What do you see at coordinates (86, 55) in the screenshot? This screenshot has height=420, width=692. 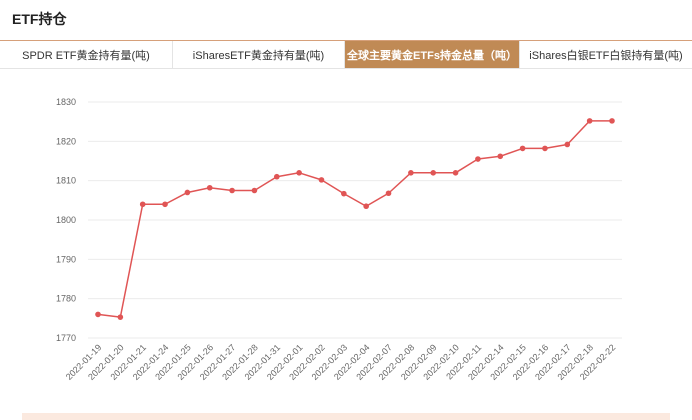 I see `tab-spdr-gold: SPDR ETF黄金持有量(吨)` at bounding box center [86, 55].